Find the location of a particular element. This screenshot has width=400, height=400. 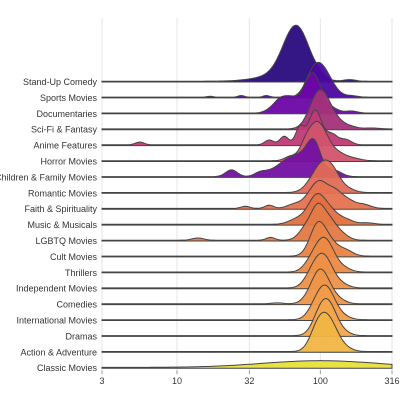

x-tick-label: 100 is located at coordinates (320, 381).